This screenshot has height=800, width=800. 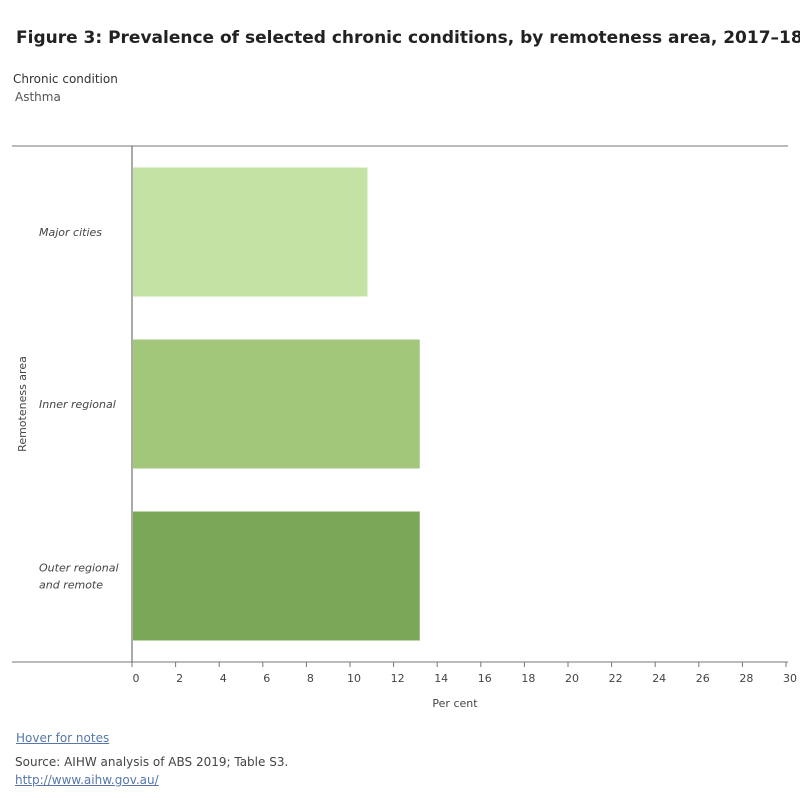 I want to click on x-axis-title: Per cent, so click(x=455, y=703).